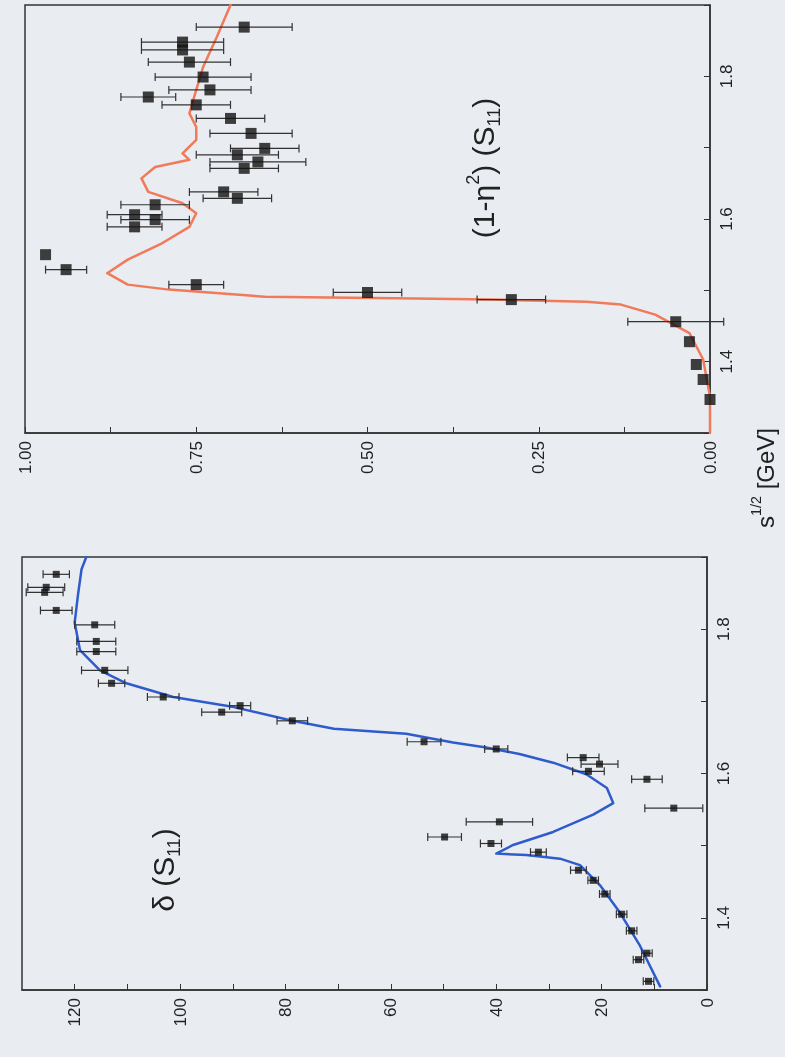 The image size is (785, 1057). I want to click on x-tick-label: 0, so click(707, 1003).